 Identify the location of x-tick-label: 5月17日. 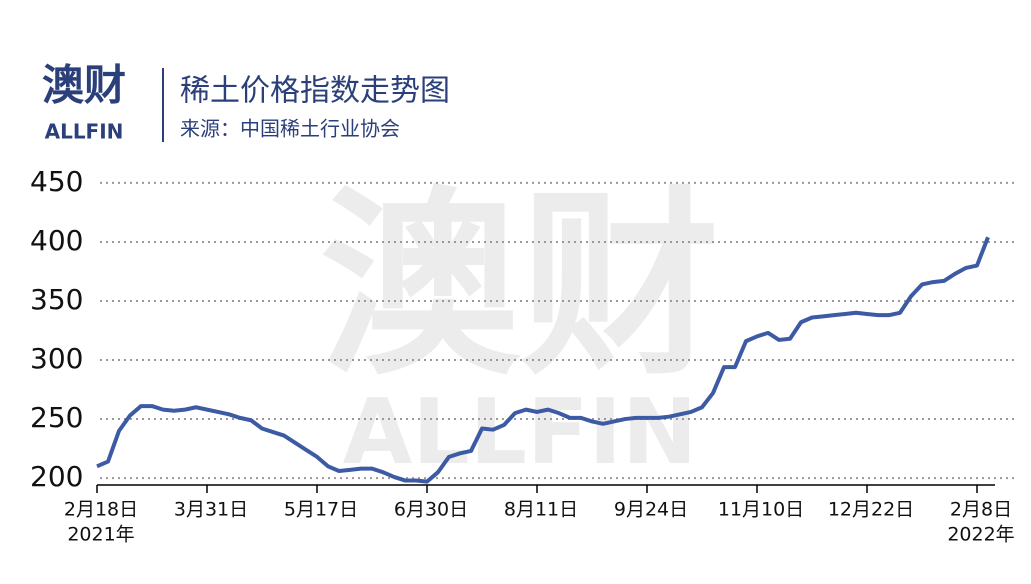
(321, 510).